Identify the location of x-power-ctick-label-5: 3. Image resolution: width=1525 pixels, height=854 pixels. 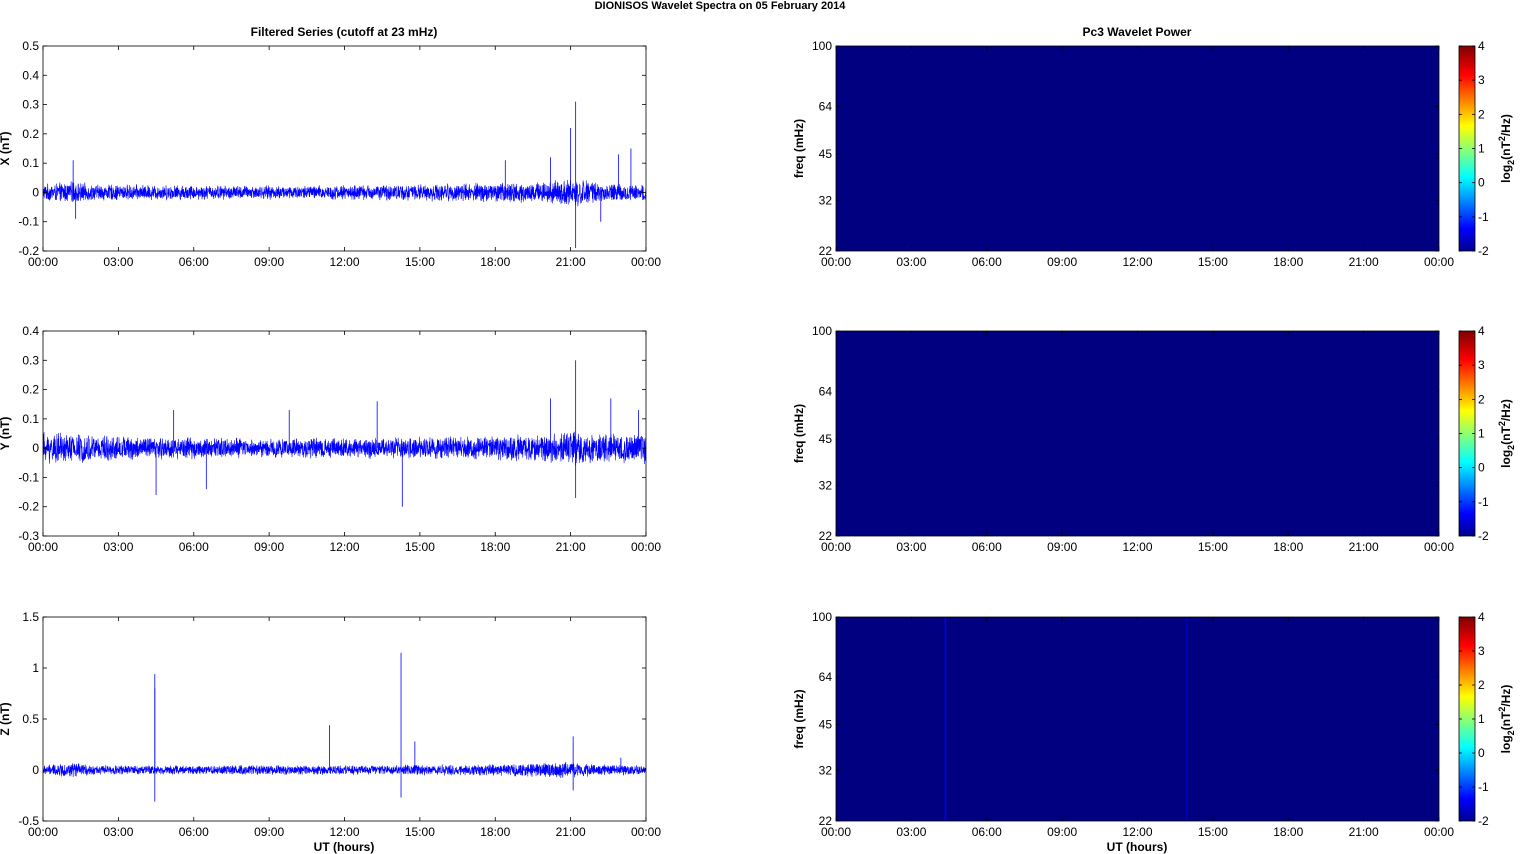
(1481, 80).